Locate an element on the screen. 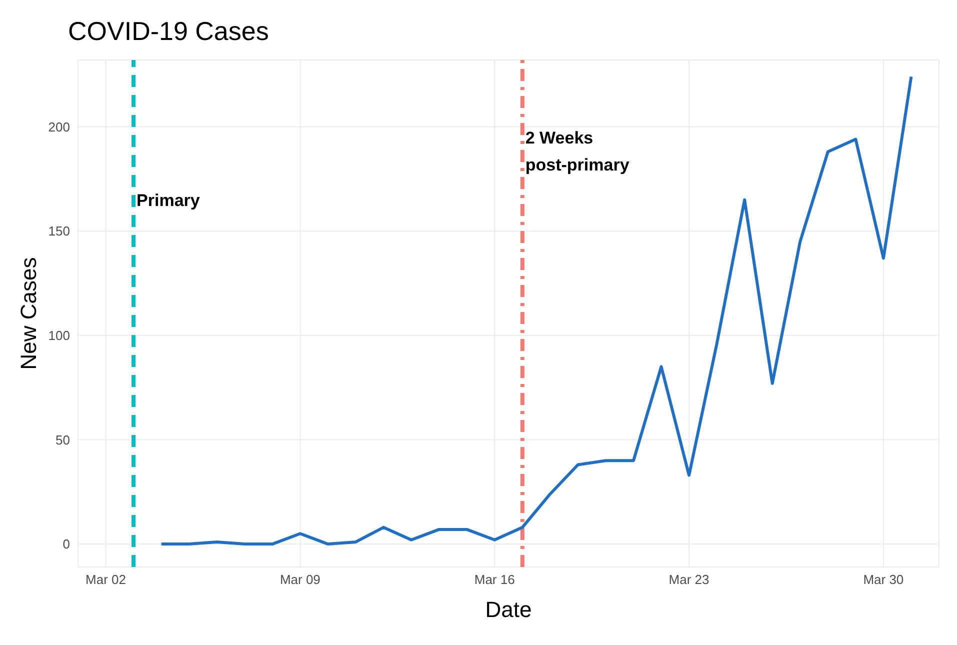  y-tick-label: 50 is located at coordinates (63, 440).